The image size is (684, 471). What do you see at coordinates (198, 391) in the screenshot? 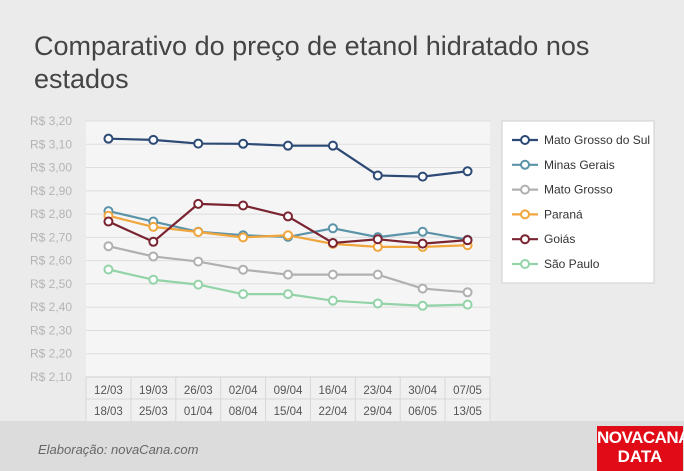
I see `x-tick-label-start: 26/03` at bounding box center [198, 391].